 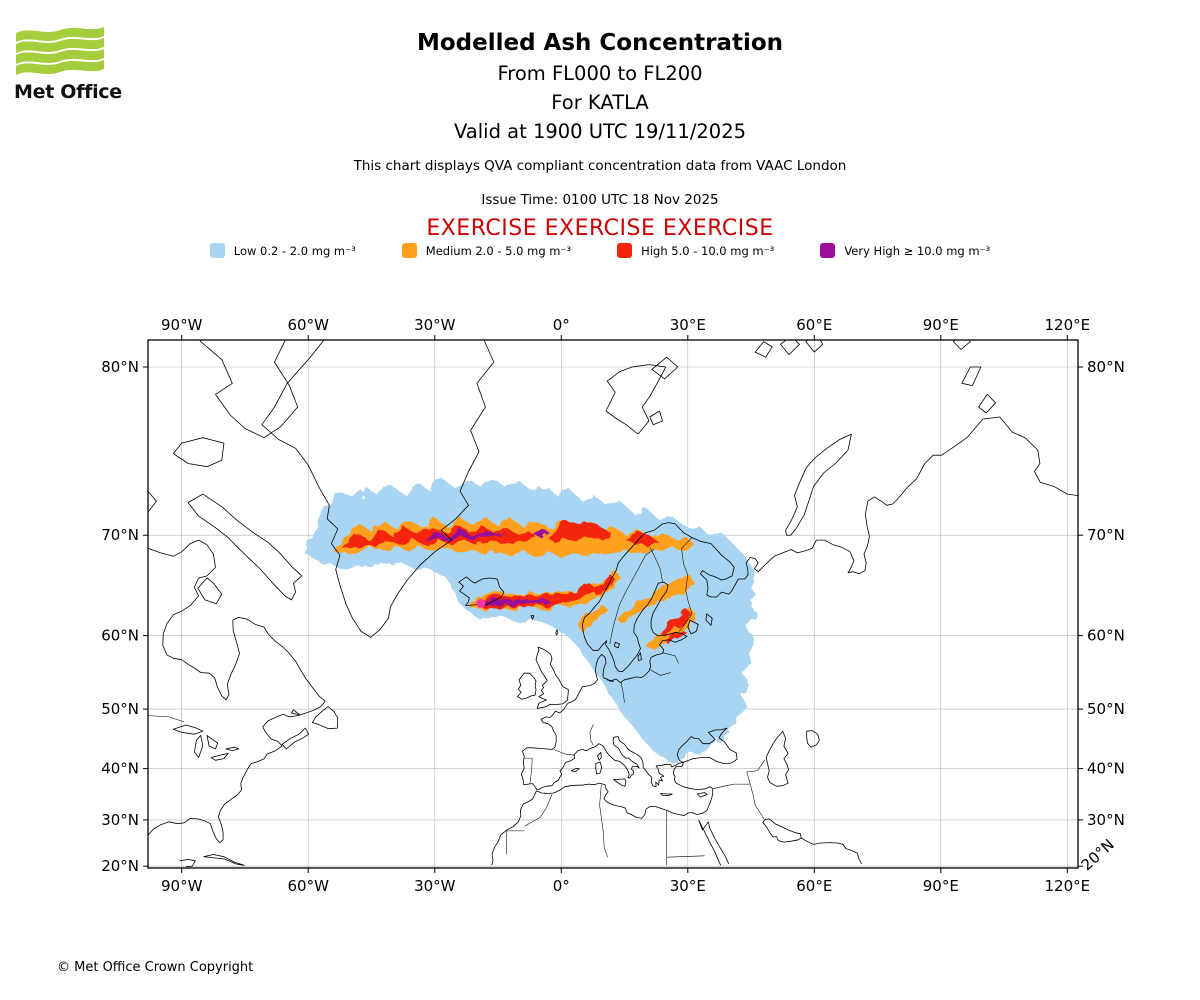 I want to click on chart-title: Modelled Ash Concentration, so click(x=600, y=43).